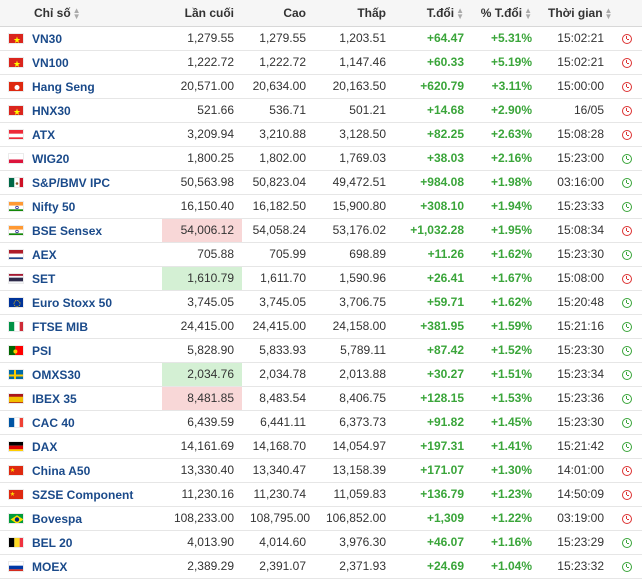 The width and height of the screenshot is (642, 579). I want to click on index-name-cell: SZSE Component, so click(81, 494).